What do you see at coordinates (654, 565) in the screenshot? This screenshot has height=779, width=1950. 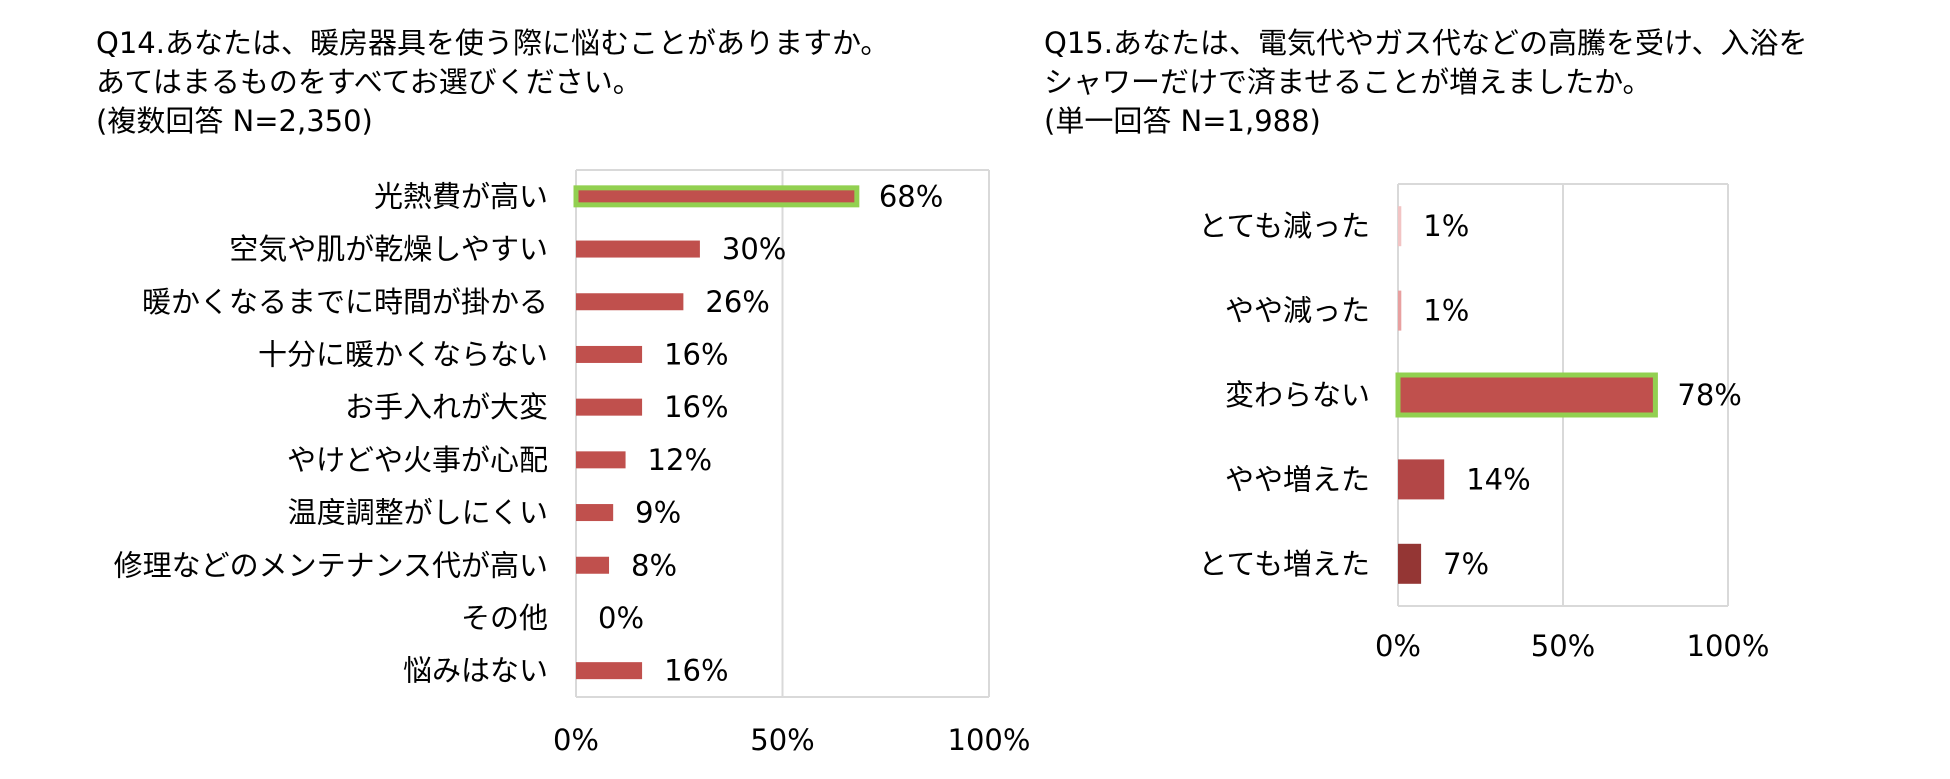 I see `q14-data-label: 8%` at bounding box center [654, 565].